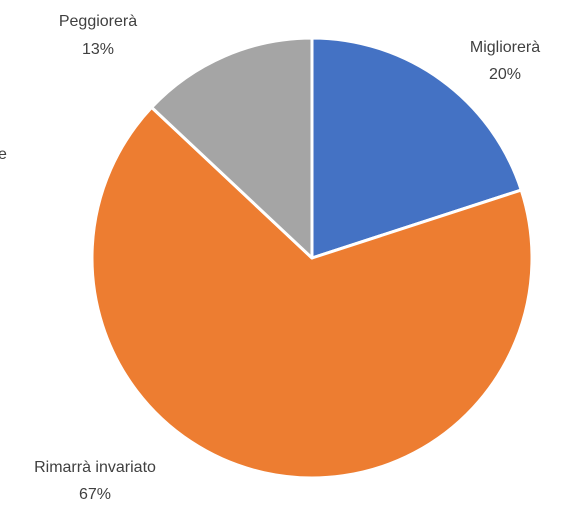  Describe the element at coordinates (95, 467) in the screenshot. I see `slice-category-label: Rimarrà invariato` at that location.